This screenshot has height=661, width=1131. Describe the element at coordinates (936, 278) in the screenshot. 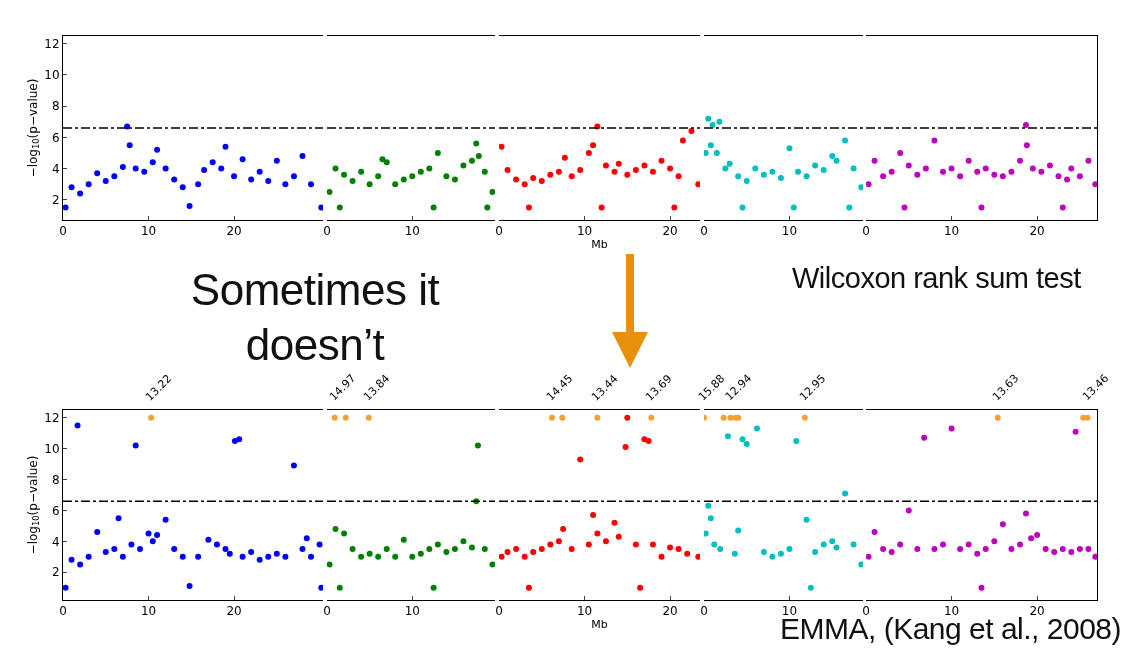

I see `text: Wilcoxon rank sum test` at that location.